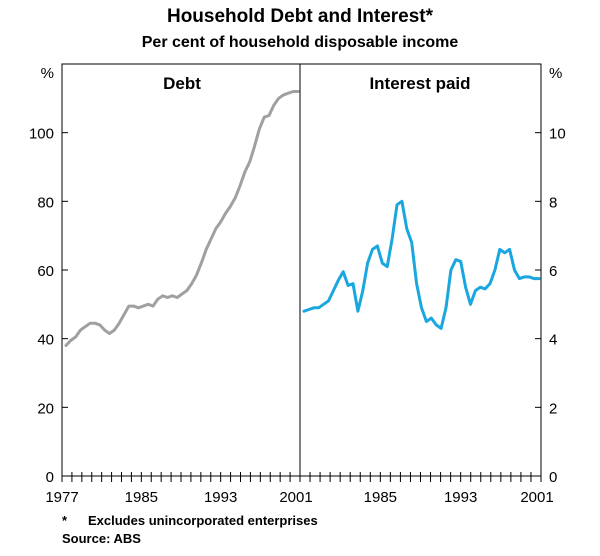 The width and height of the screenshot is (600, 556). I want to click on y-tick-label-left: 60, so click(45, 271).